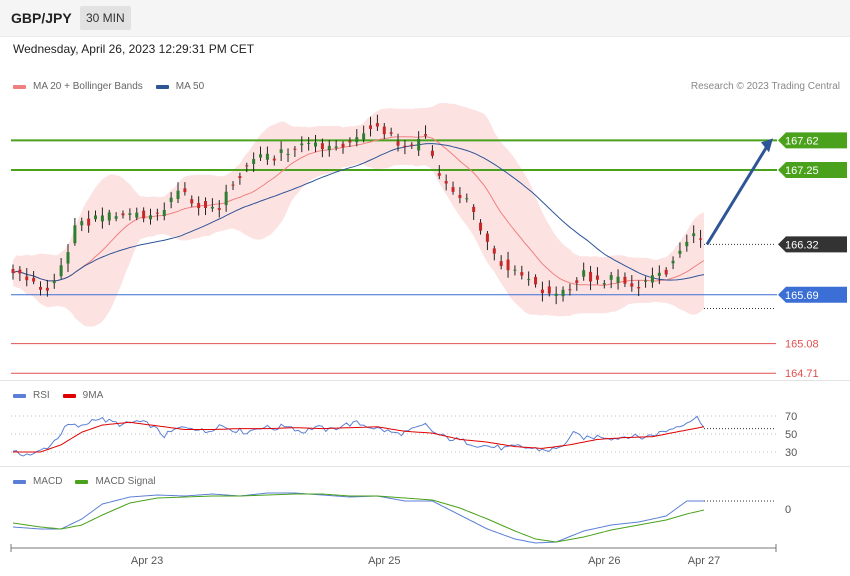 This screenshot has height=576, width=850. Describe the element at coordinates (802, 296) in the screenshot. I see `level-label-165.69: 165.69` at that location.